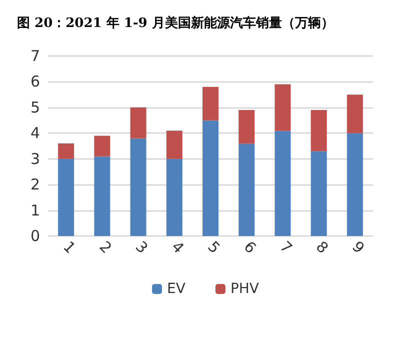  I want to click on x-tick-label: 5, so click(214, 248).